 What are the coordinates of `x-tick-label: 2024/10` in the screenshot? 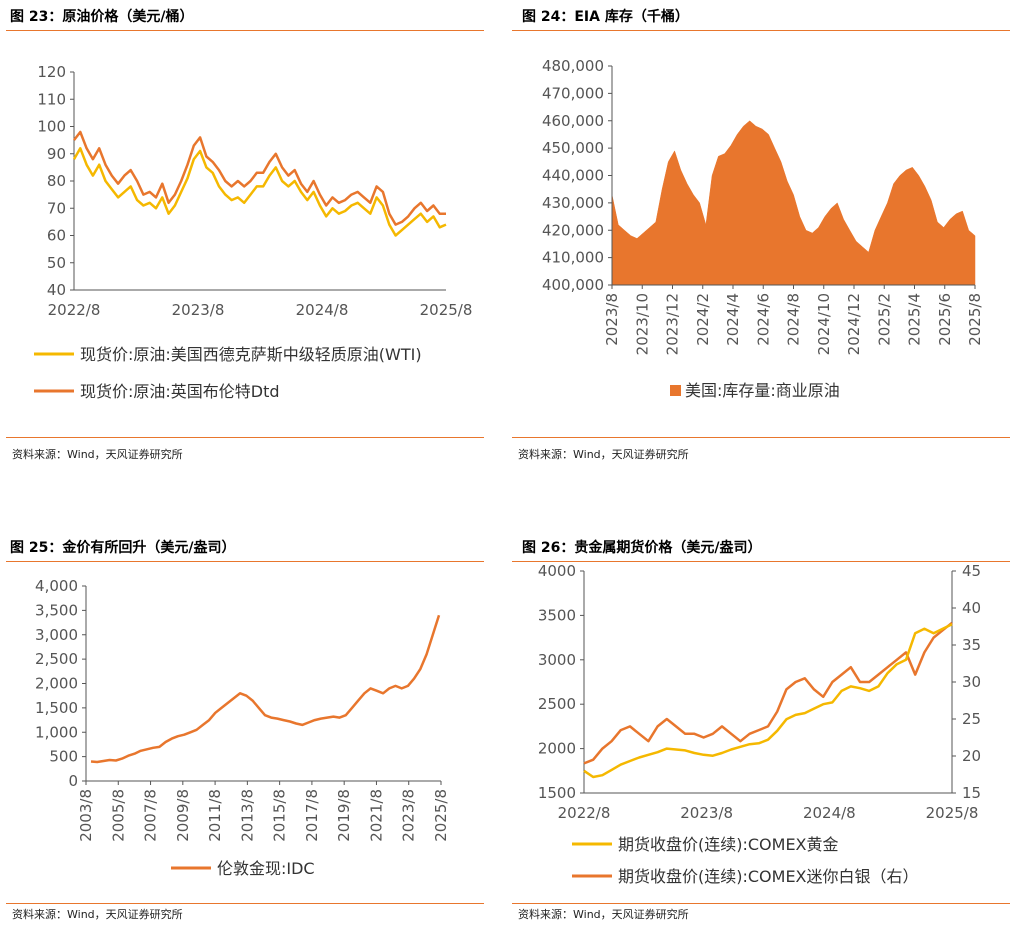 It's located at (824, 324).